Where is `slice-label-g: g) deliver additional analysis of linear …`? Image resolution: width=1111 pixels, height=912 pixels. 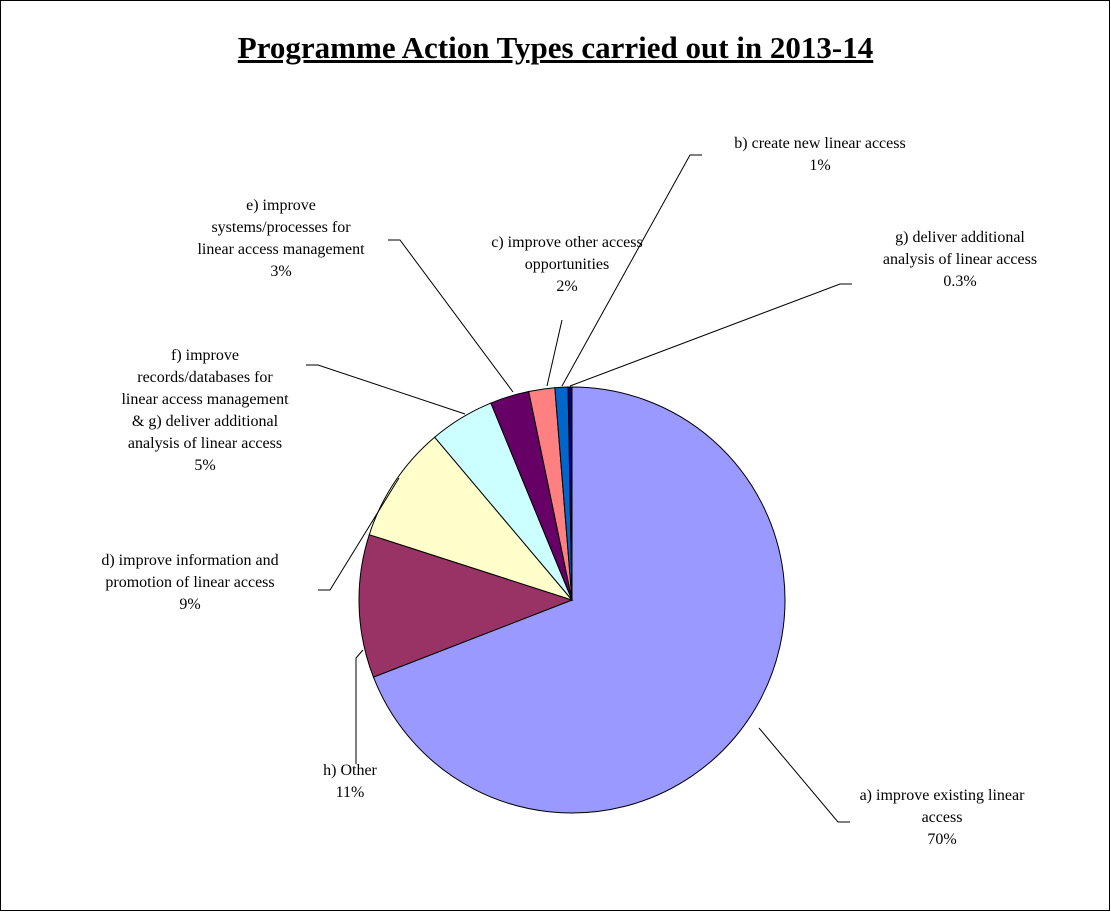 slice-label-g: g) deliver additional analysis of linear … is located at coordinates (960, 259).